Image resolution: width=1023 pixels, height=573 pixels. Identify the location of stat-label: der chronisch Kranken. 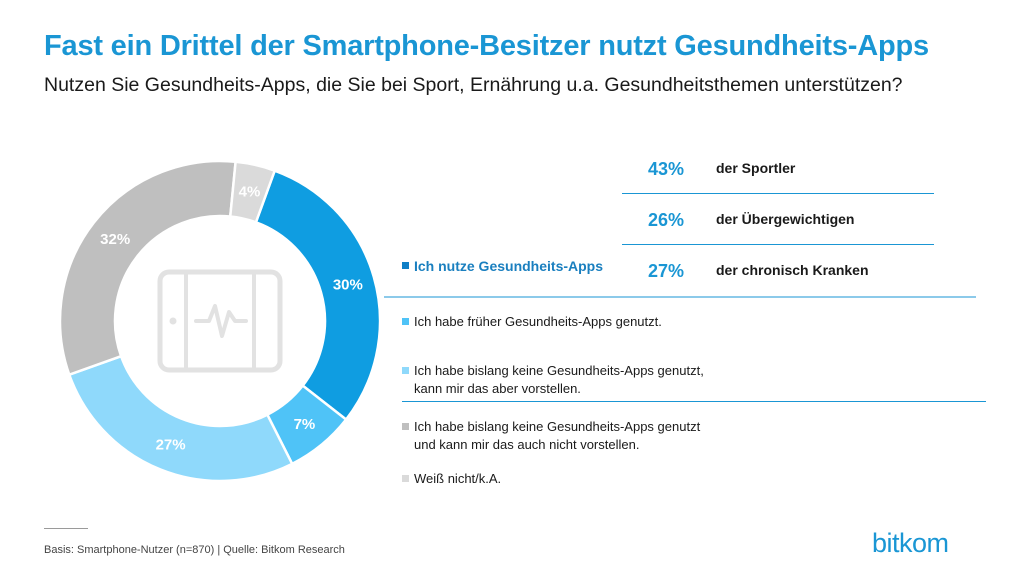
(792, 270).